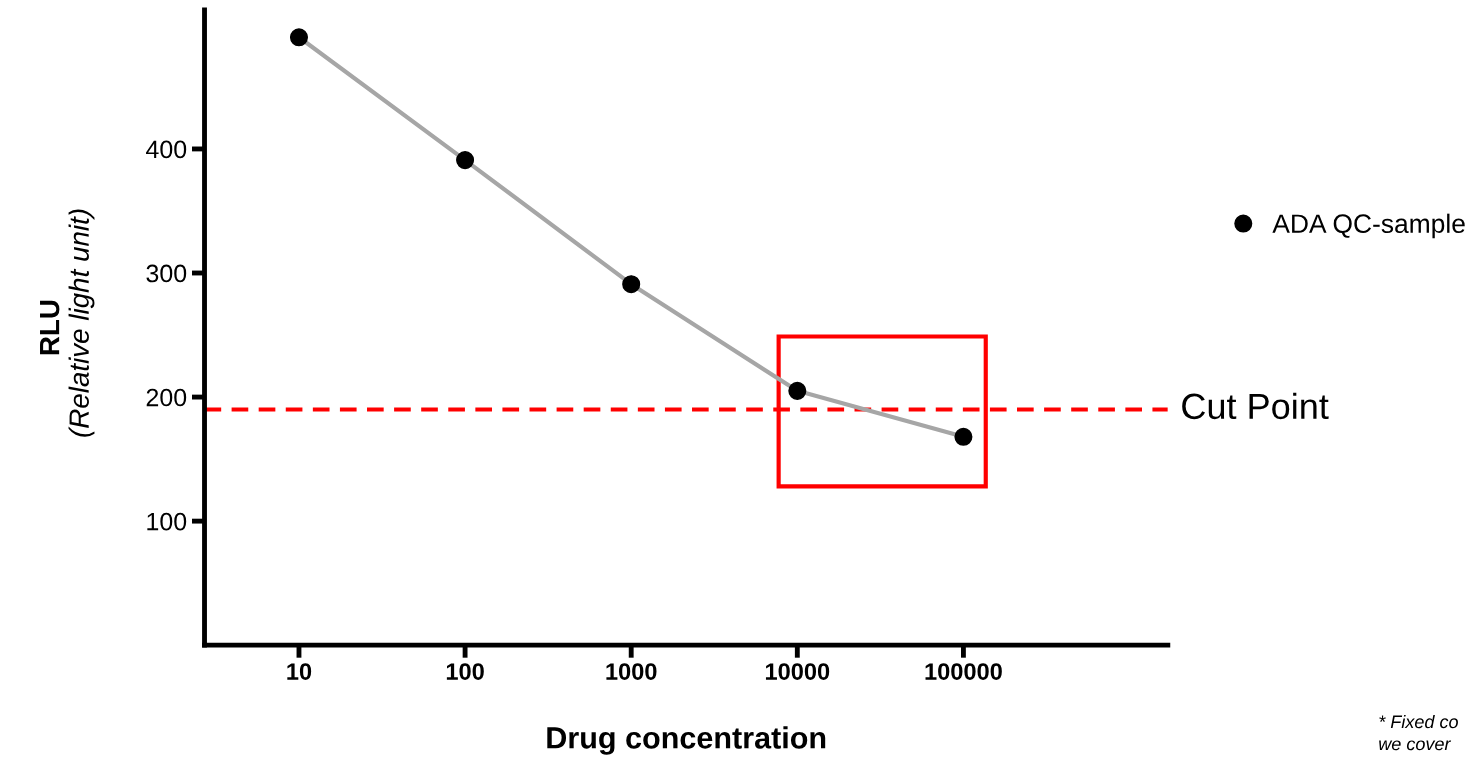 The image size is (1482, 769). Describe the element at coordinates (797, 671) in the screenshot. I see `x-tick-label: 10000` at that location.